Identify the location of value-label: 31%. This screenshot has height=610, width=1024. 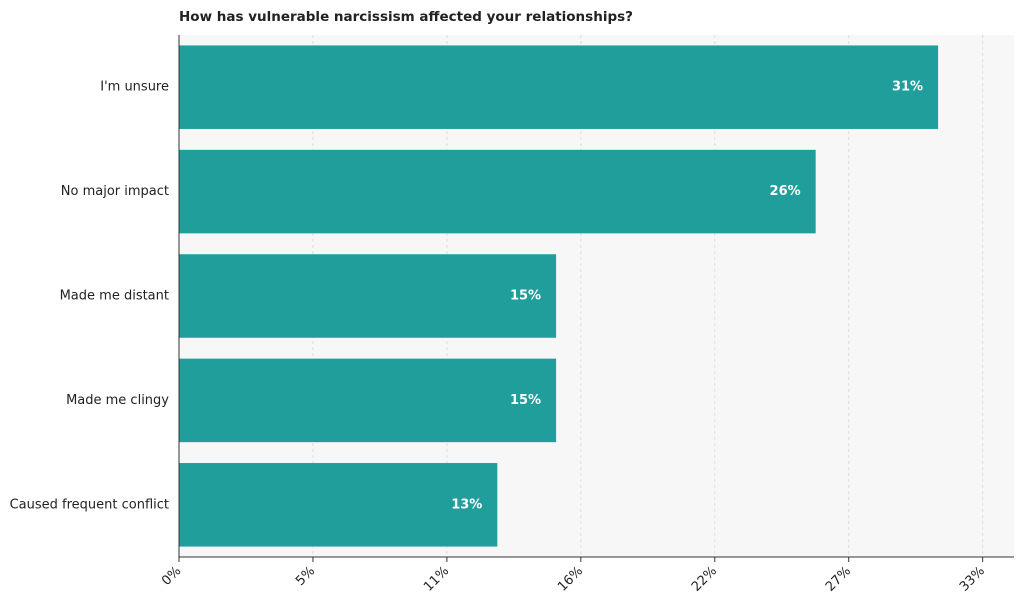
(907, 87).